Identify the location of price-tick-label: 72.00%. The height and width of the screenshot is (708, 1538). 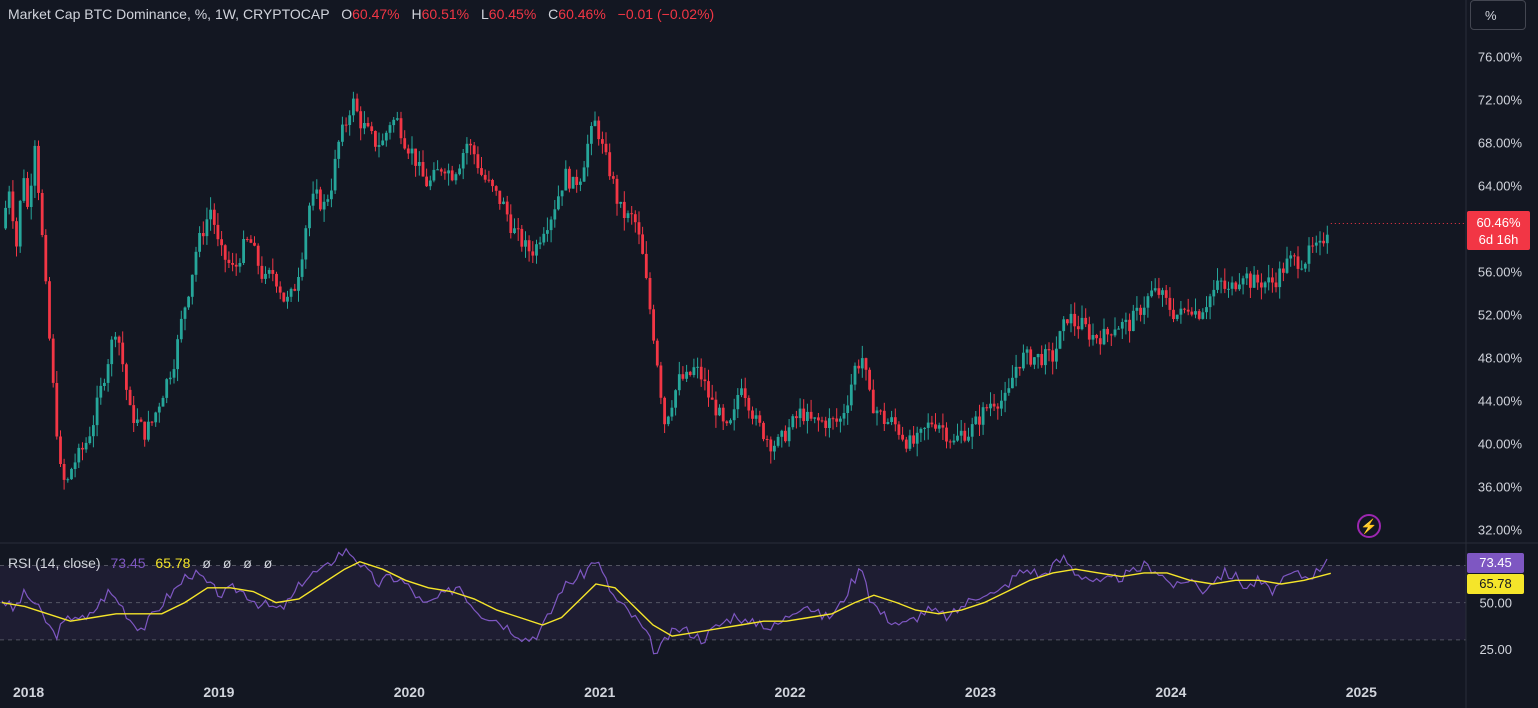
(1500, 100).